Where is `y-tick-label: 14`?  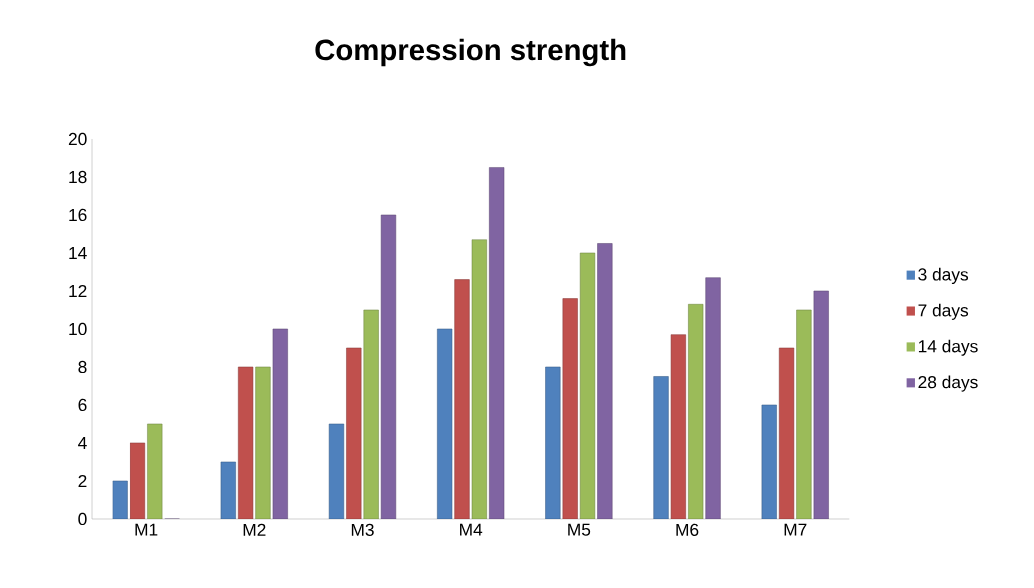
y-tick-label: 14 is located at coordinates (78, 253).